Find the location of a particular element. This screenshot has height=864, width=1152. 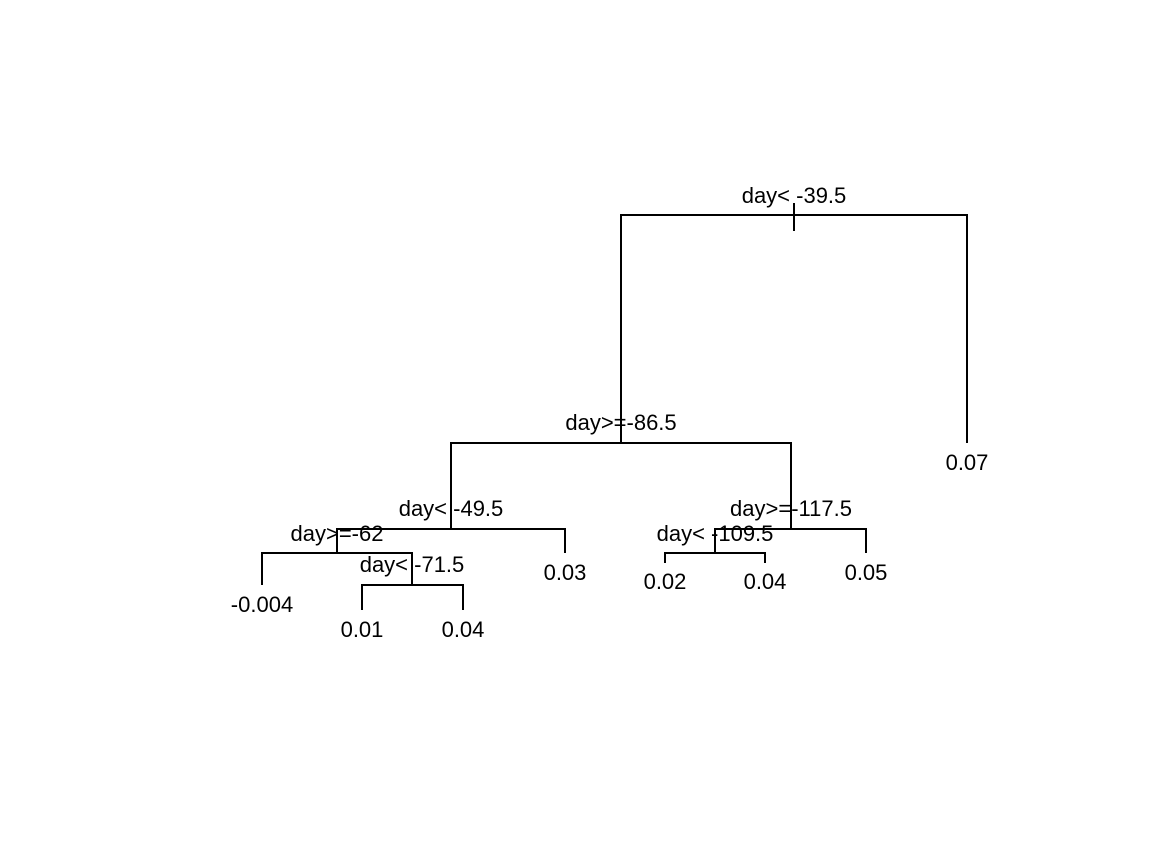

split-label-left-left: day< -49.5 is located at coordinates (451, 508).